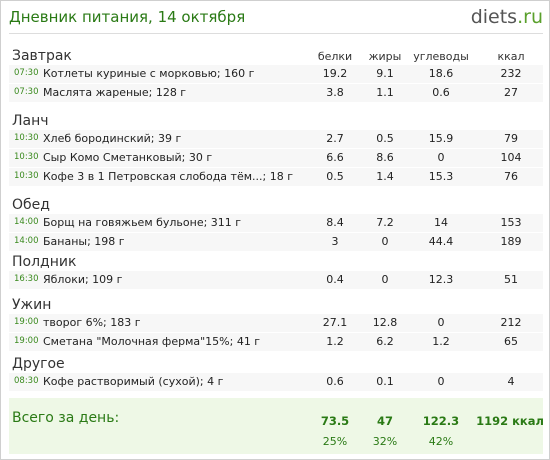 This screenshot has height=460, width=550. What do you see at coordinates (385, 138) in the screenshot?
I see `fat-value: 0.5` at bounding box center [385, 138].